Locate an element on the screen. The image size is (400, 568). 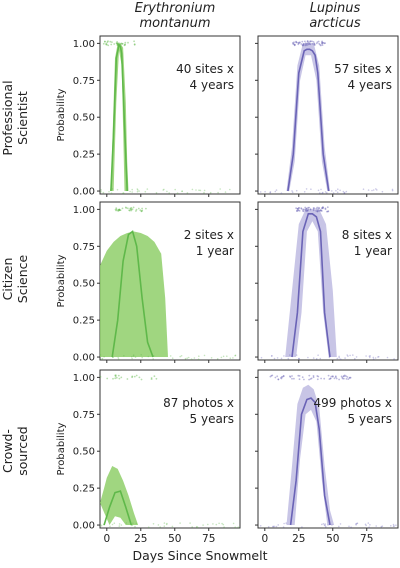
y-axis-label: Probability is located at coordinates (61, 114).